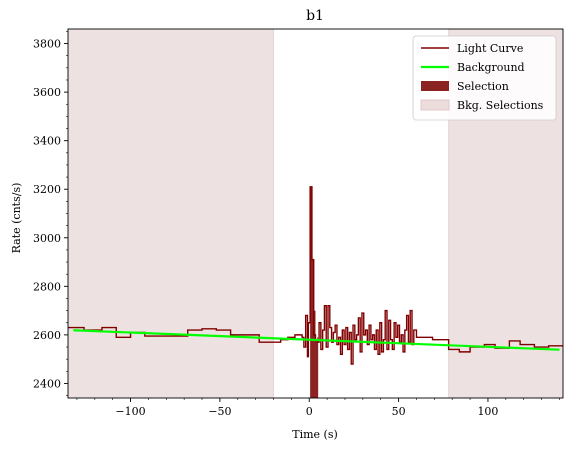  What do you see at coordinates (219, 411) in the screenshot?
I see `x-tick-label: −50` at bounding box center [219, 411].